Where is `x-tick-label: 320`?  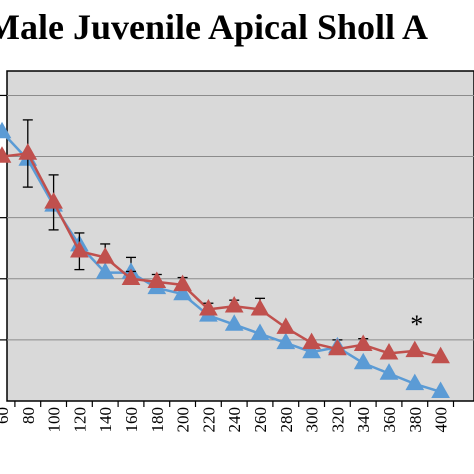
x-tick-label: 320 is located at coordinates (337, 420).